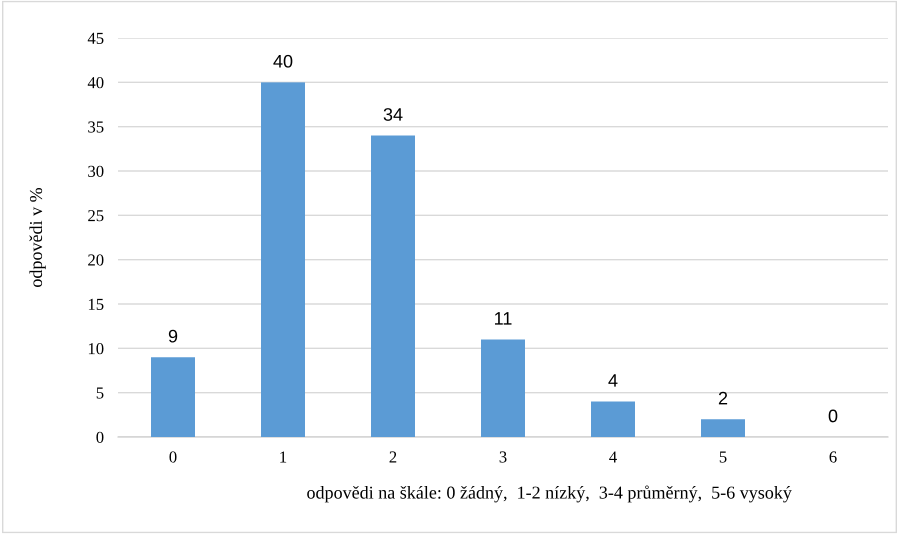 This screenshot has height=534, width=899. I want to click on y-axis-title: odpovědi v %, so click(37, 237).